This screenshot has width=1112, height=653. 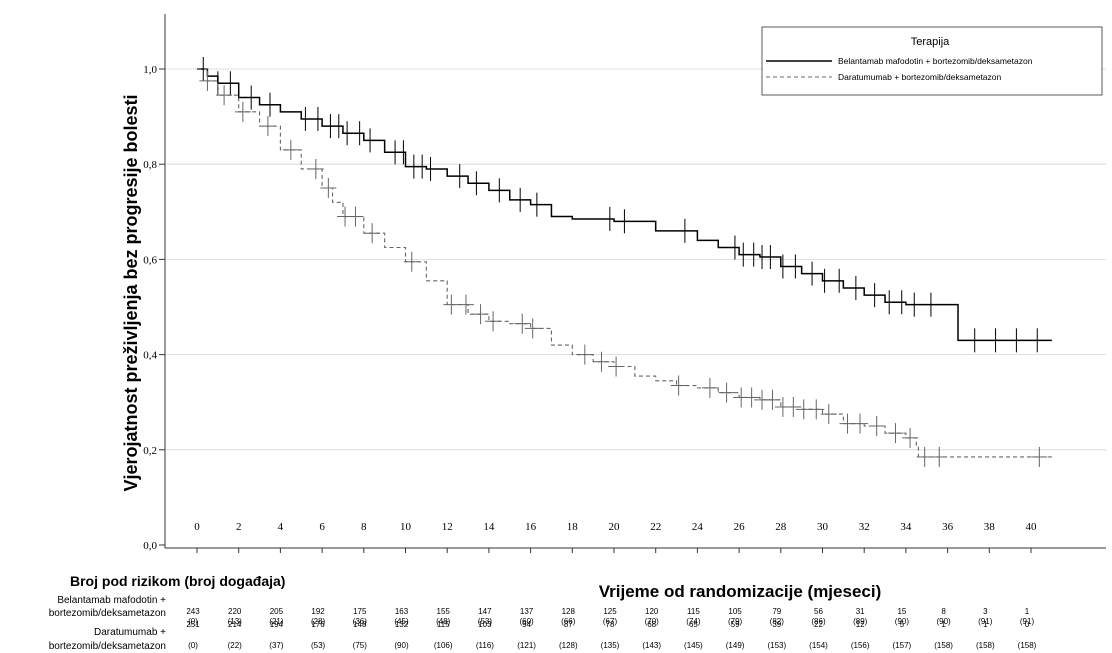 What do you see at coordinates (985, 611) in the screenshot?
I see `risk-count-group-1: 3` at bounding box center [985, 611].